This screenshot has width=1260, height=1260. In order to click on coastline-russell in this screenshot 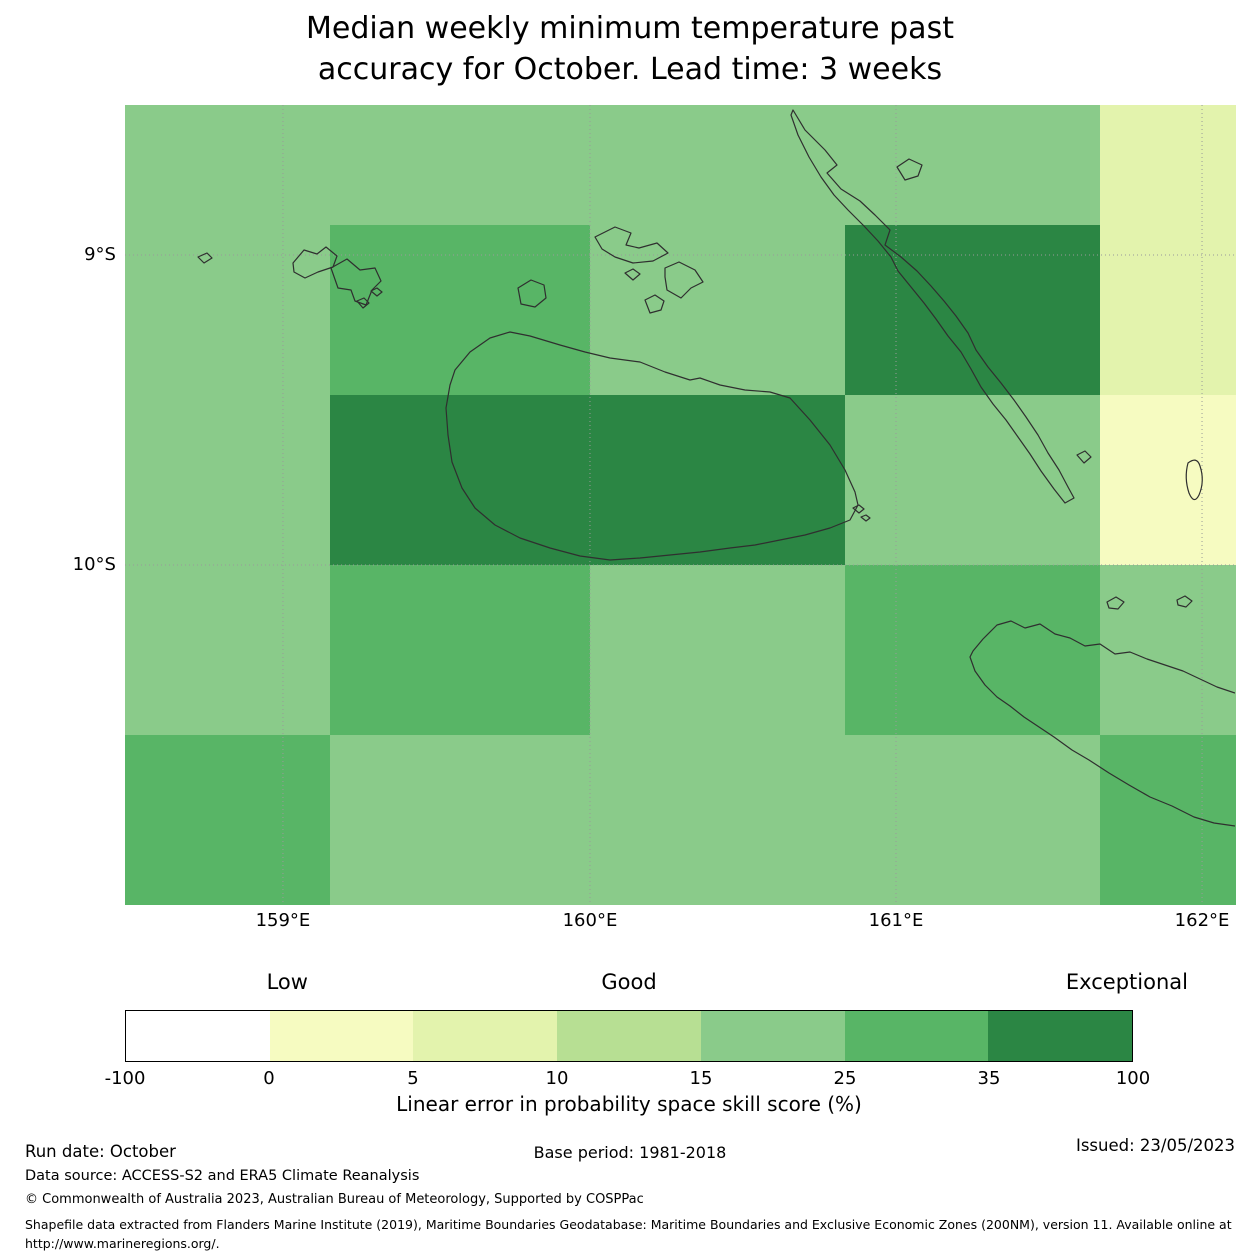, I will do `click(532, 293)`.